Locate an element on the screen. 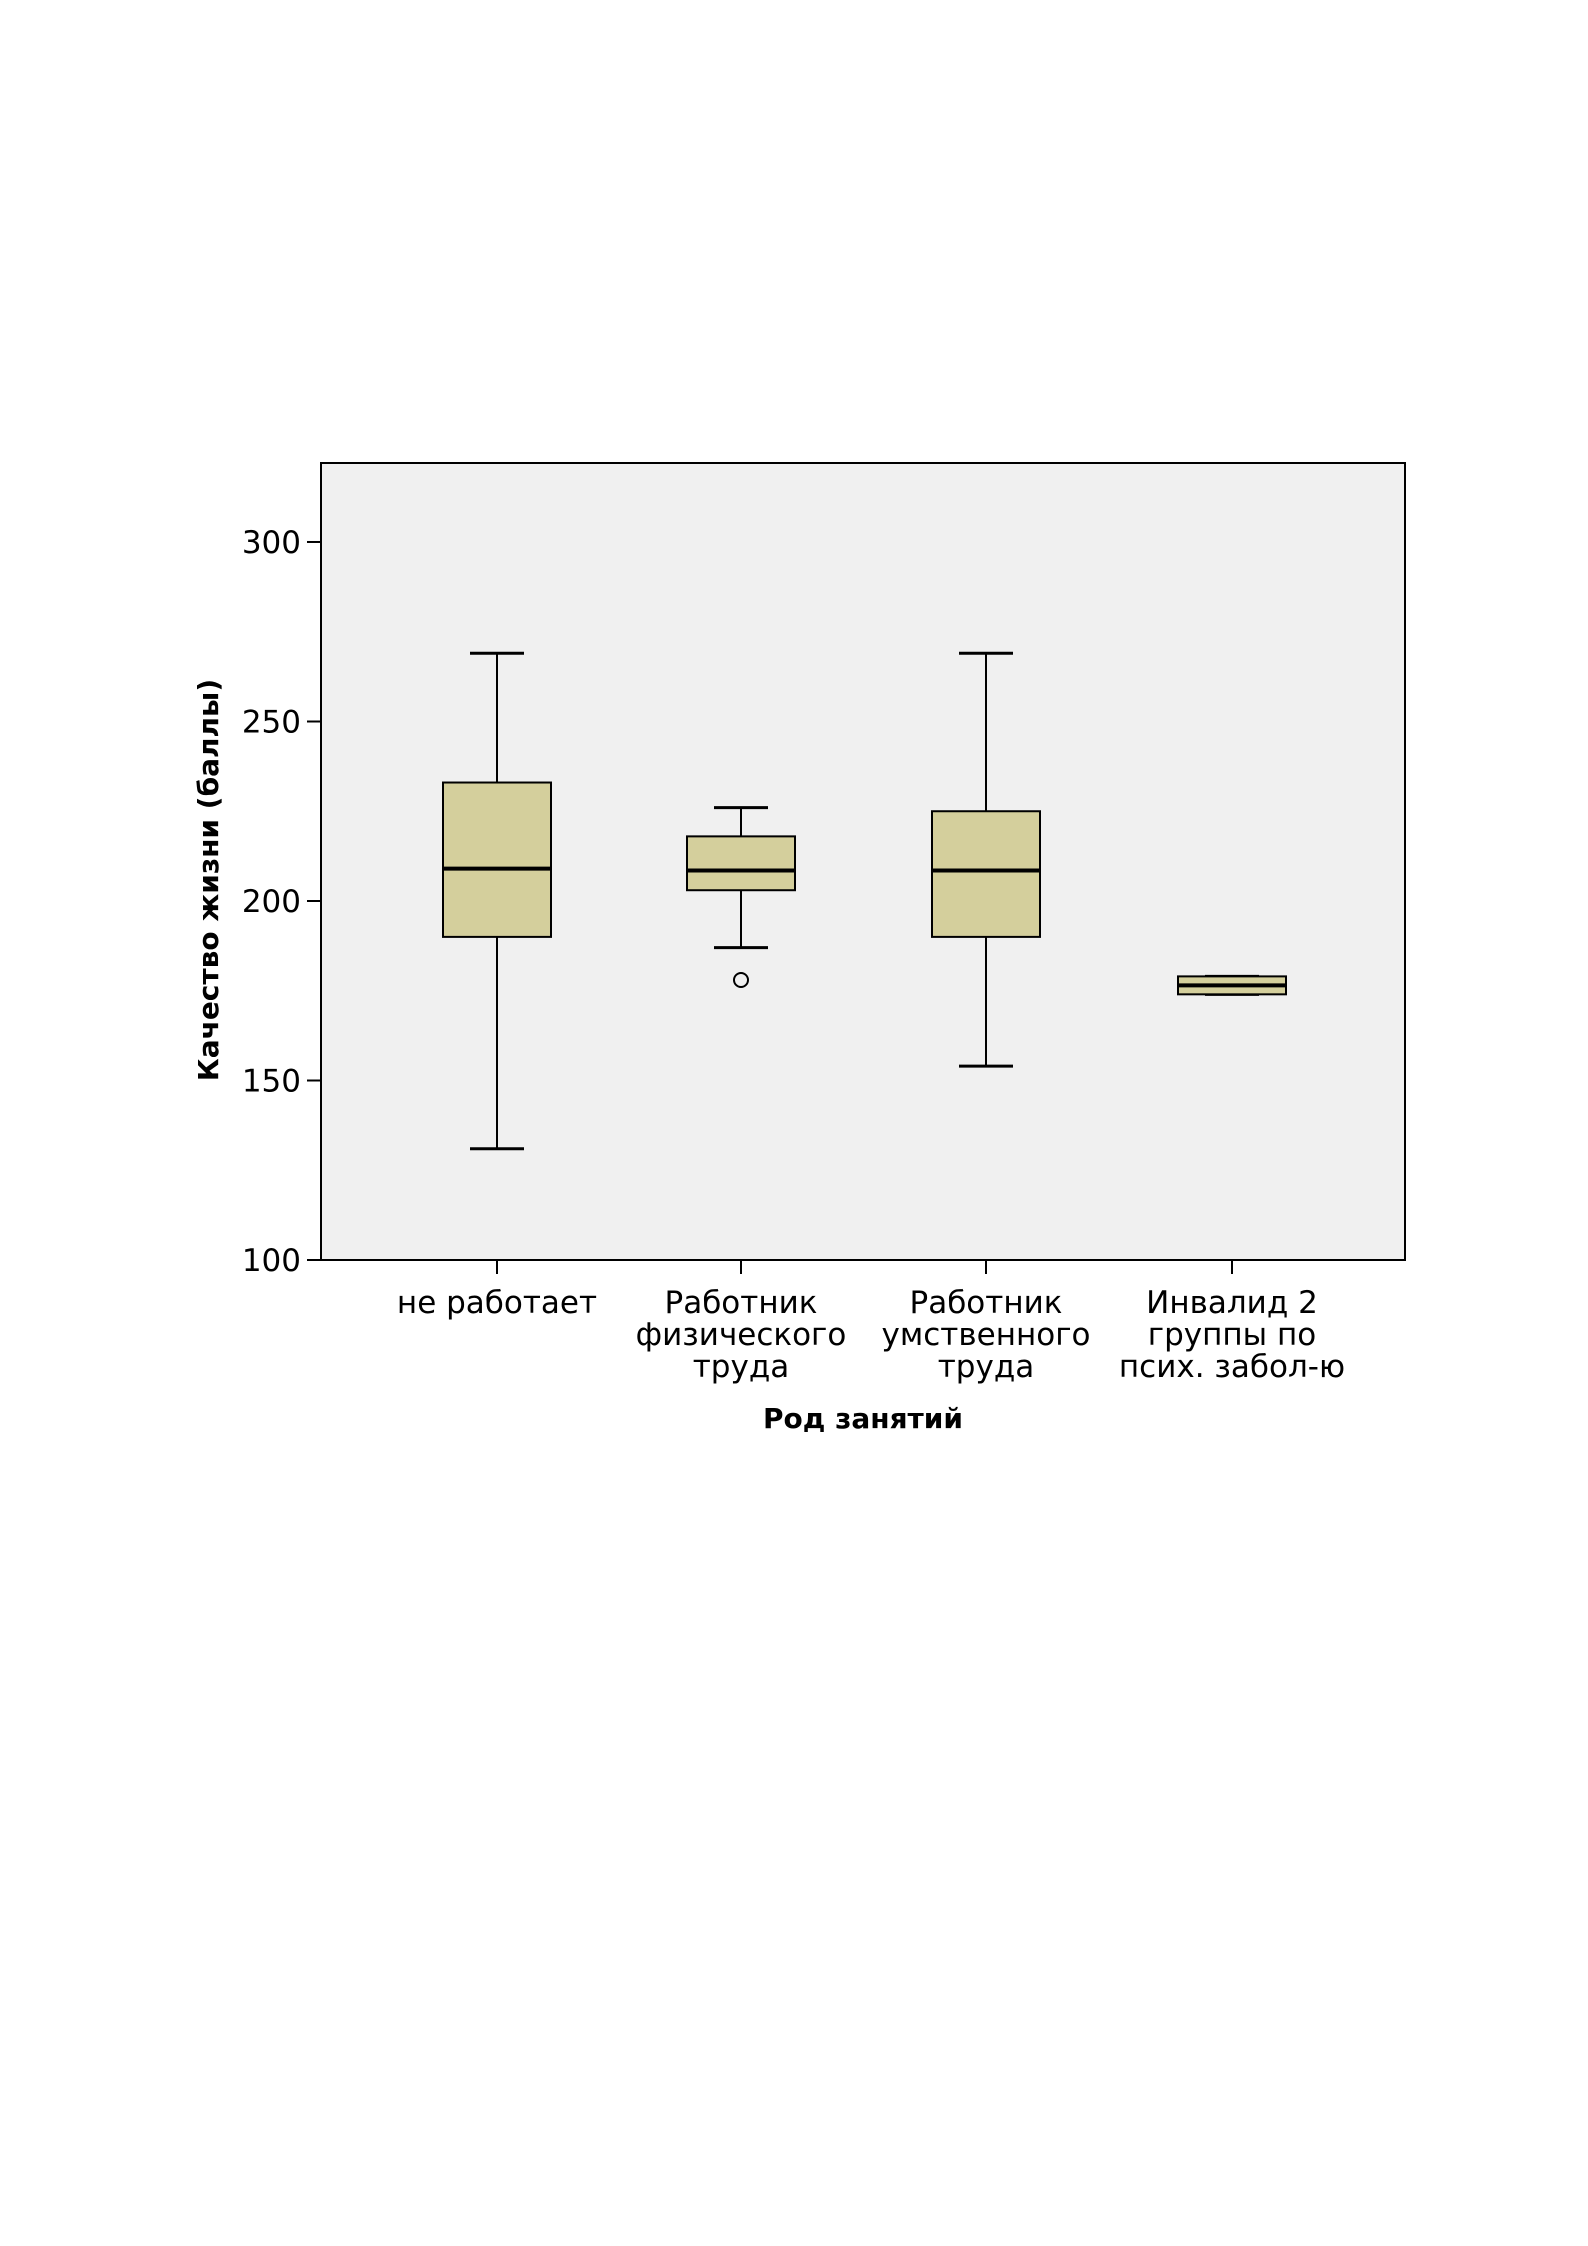 This screenshot has height=2246, width=1588. y-tick-label: 300 is located at coordinates (271, 543).